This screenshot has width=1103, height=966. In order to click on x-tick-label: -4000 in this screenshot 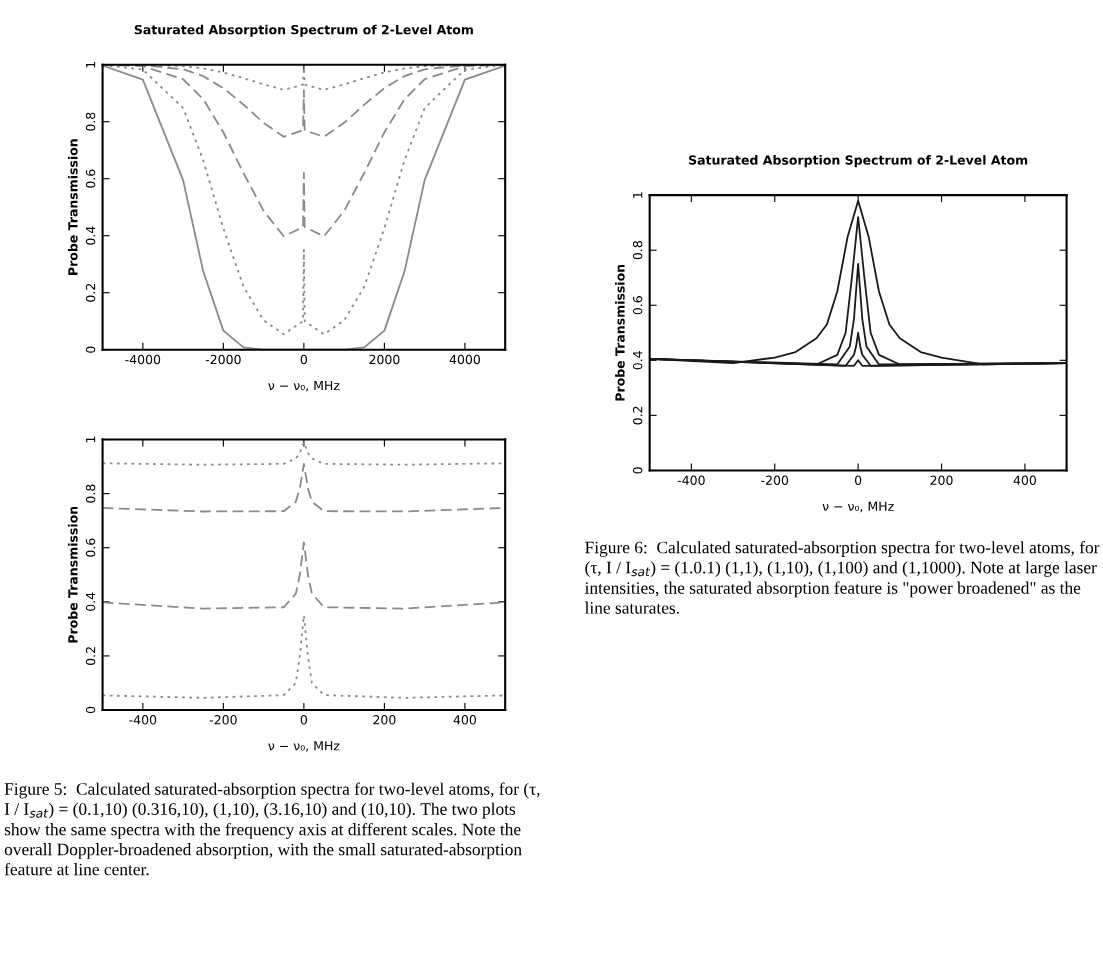, I will do `click(143, 359)`.